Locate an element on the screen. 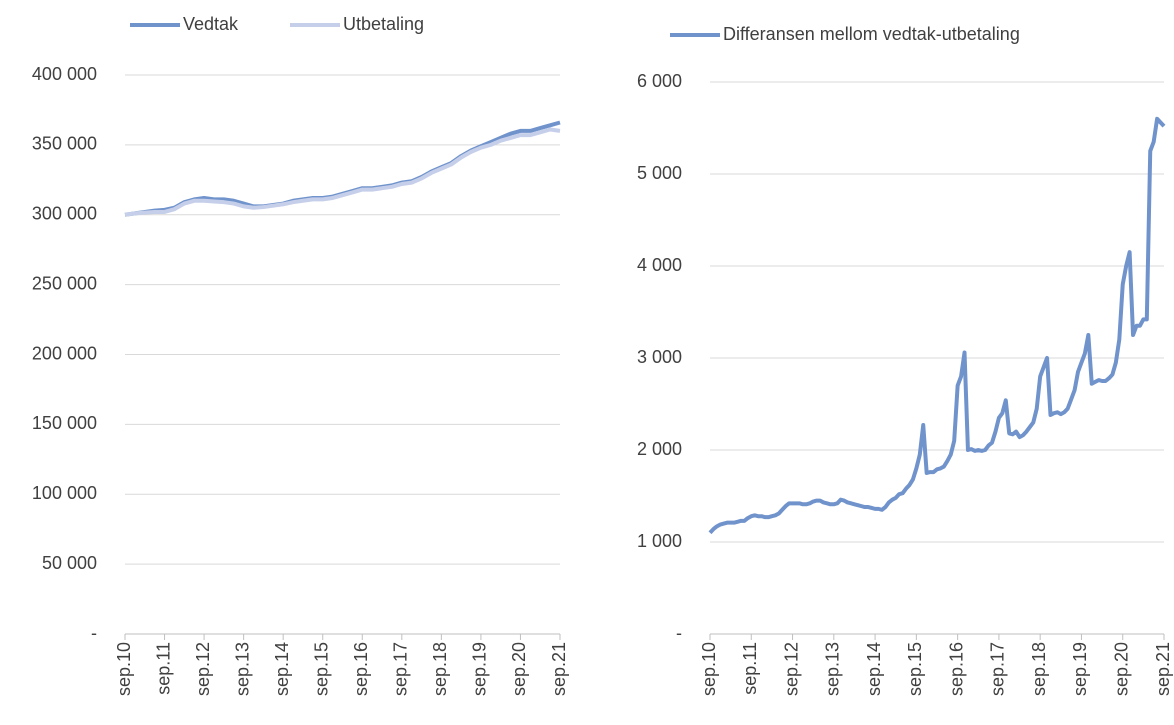 The height and width of the screenshot is (725, 1174). y-tick-label: 4 000 is located at coordinates (659, 265).